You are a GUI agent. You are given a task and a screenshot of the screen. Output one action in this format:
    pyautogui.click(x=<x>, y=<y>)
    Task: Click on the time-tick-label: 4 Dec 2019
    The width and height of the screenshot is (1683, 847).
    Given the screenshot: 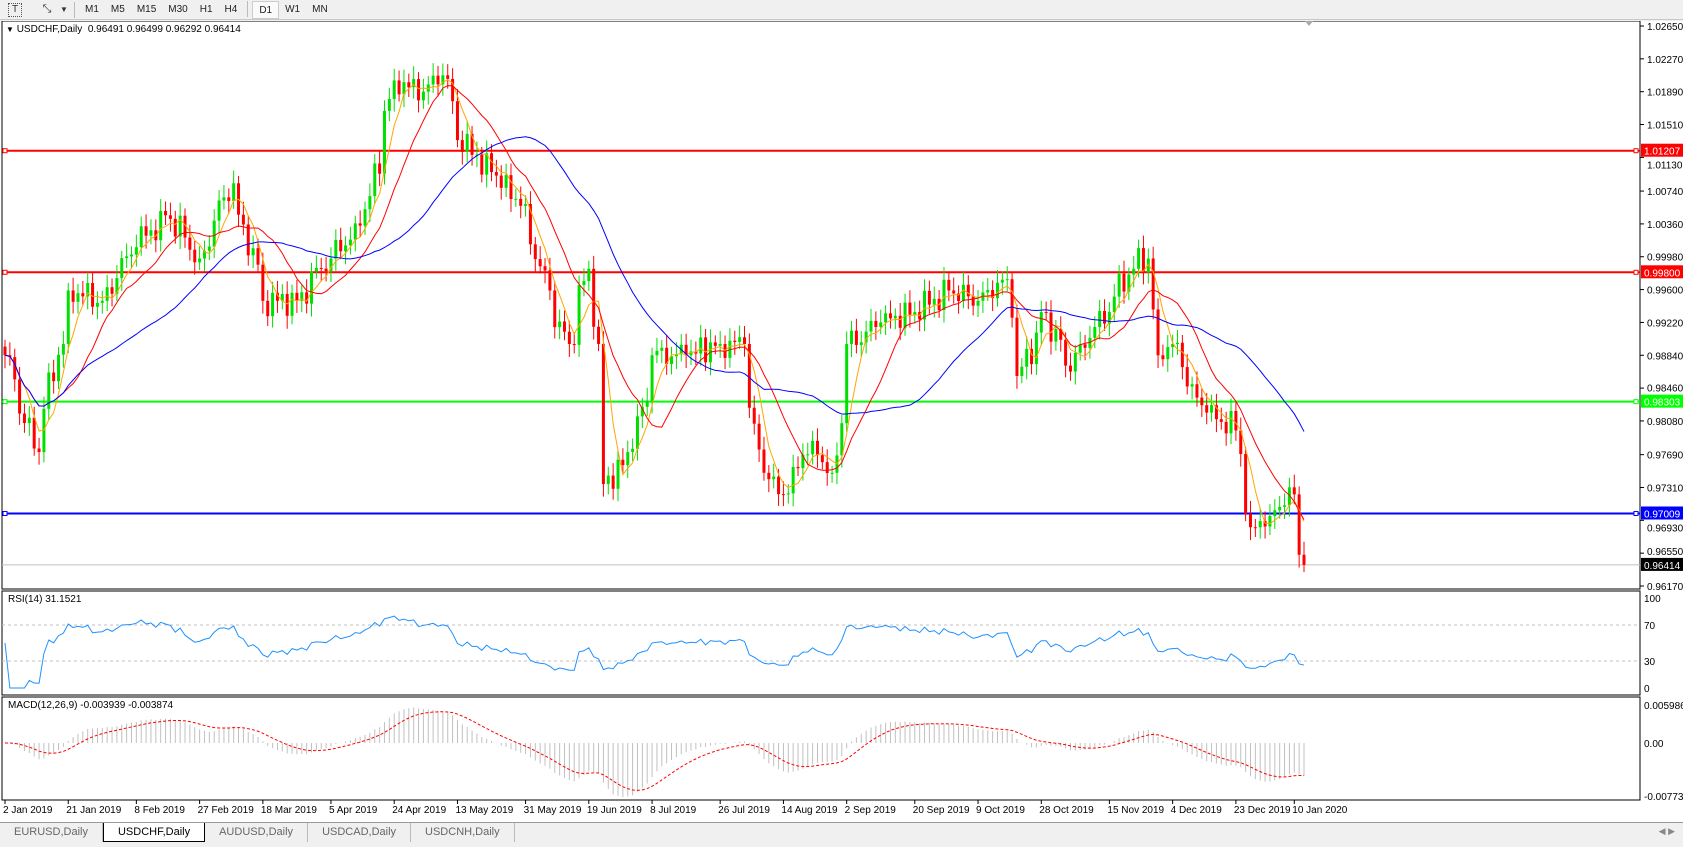 What is the action you would take?
    pyautogui.click(x=1197, y=810)
    